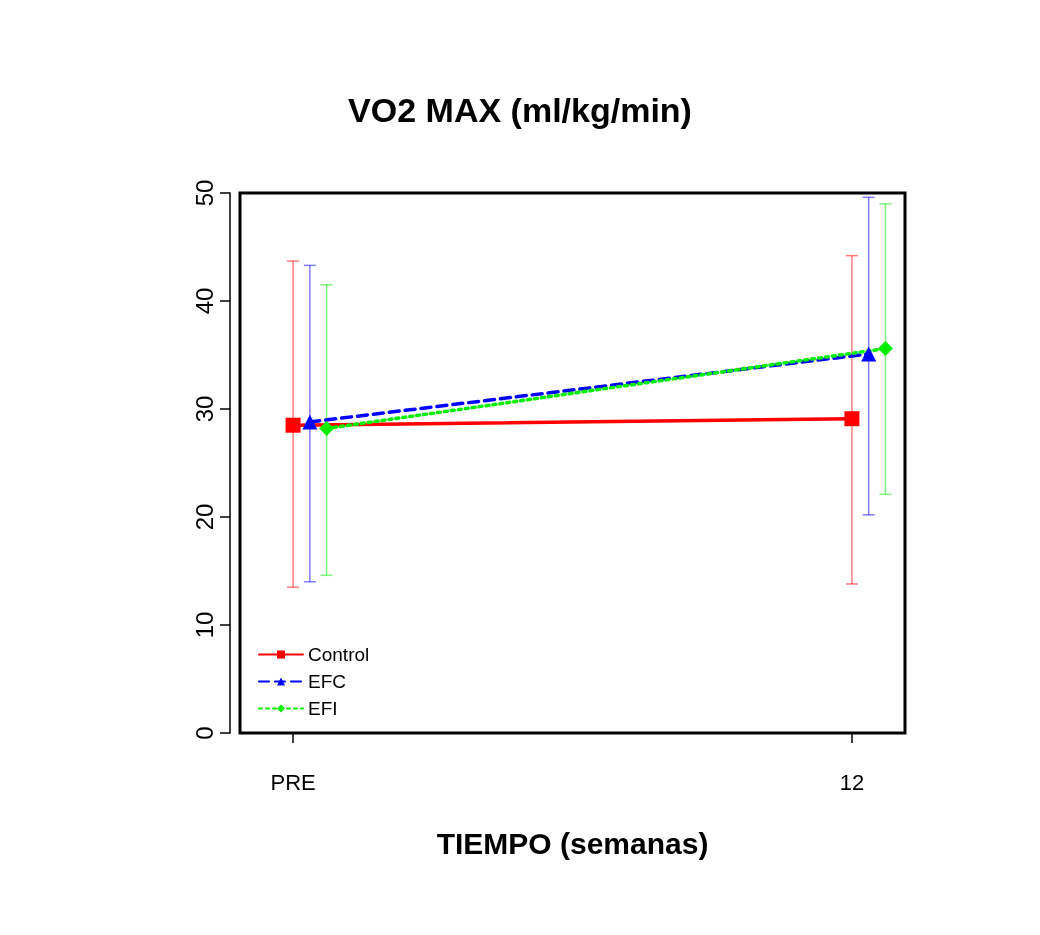  Describe the element at coordinates (293, 782) in the screenshot. I see `x-tick-label: PRE` at that location.